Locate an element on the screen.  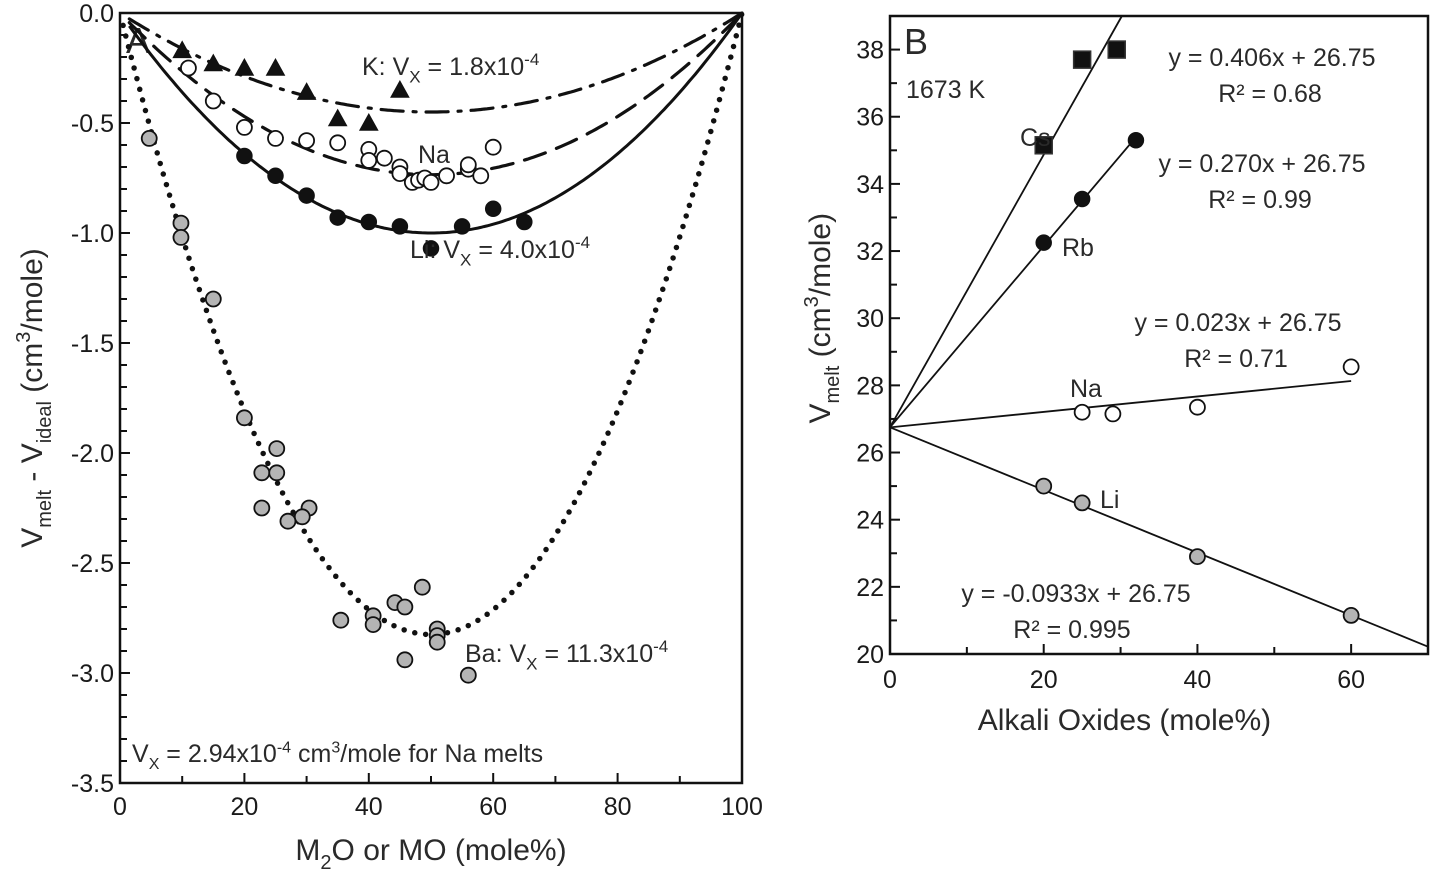
text-part: K: V is located at coordinates (386, 67).